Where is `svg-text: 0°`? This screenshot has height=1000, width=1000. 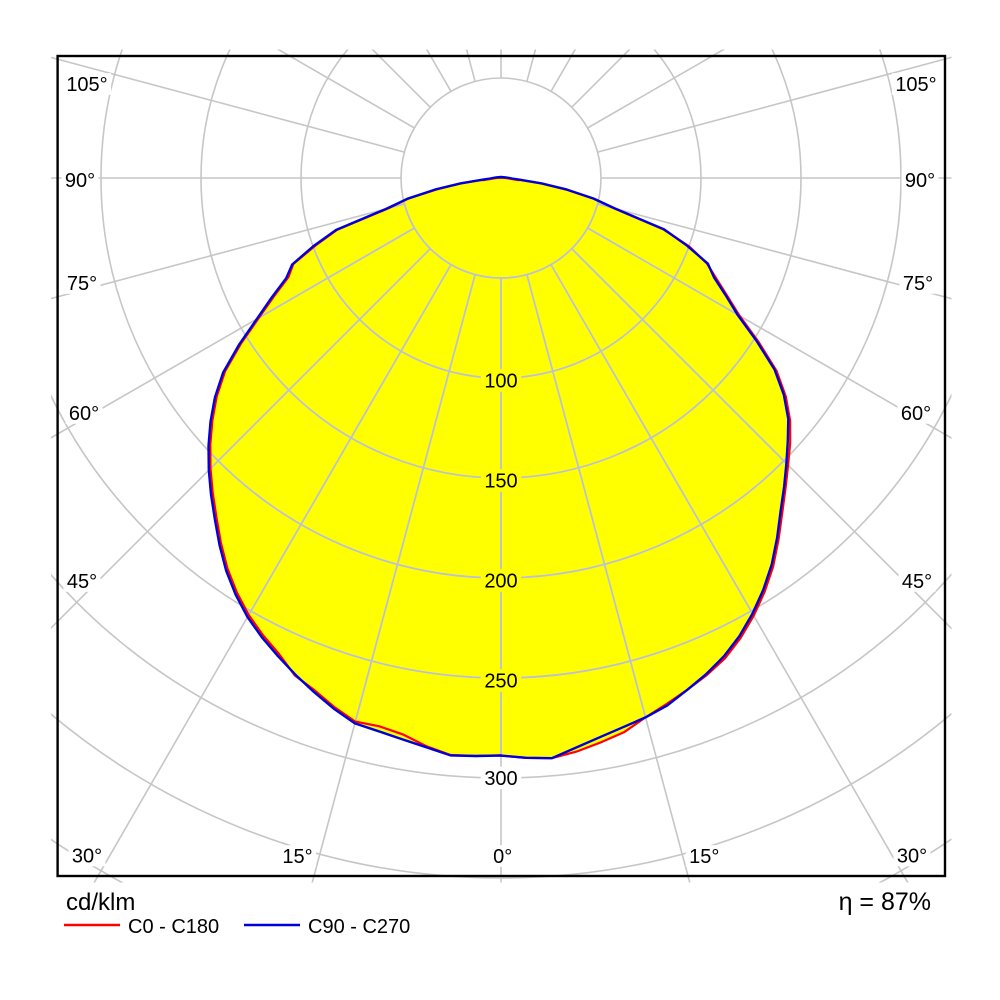
svg-text: 0° is located at coordinates (502, 857).